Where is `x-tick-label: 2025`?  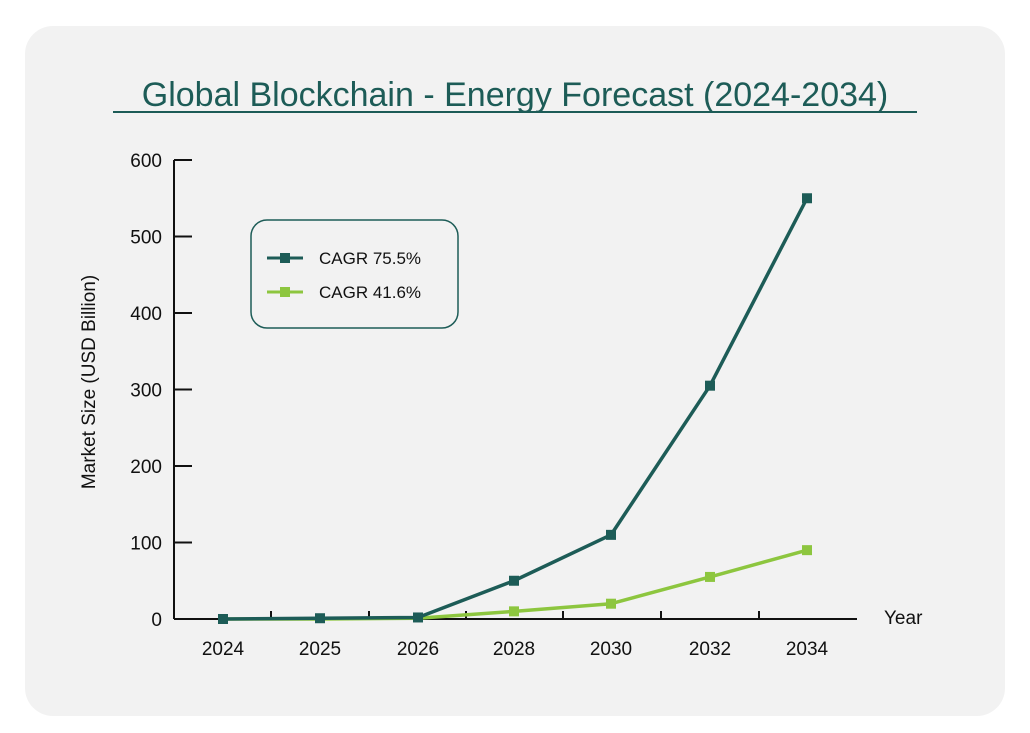 x-tick-label: 2025 is located at coordinates (320, 649).